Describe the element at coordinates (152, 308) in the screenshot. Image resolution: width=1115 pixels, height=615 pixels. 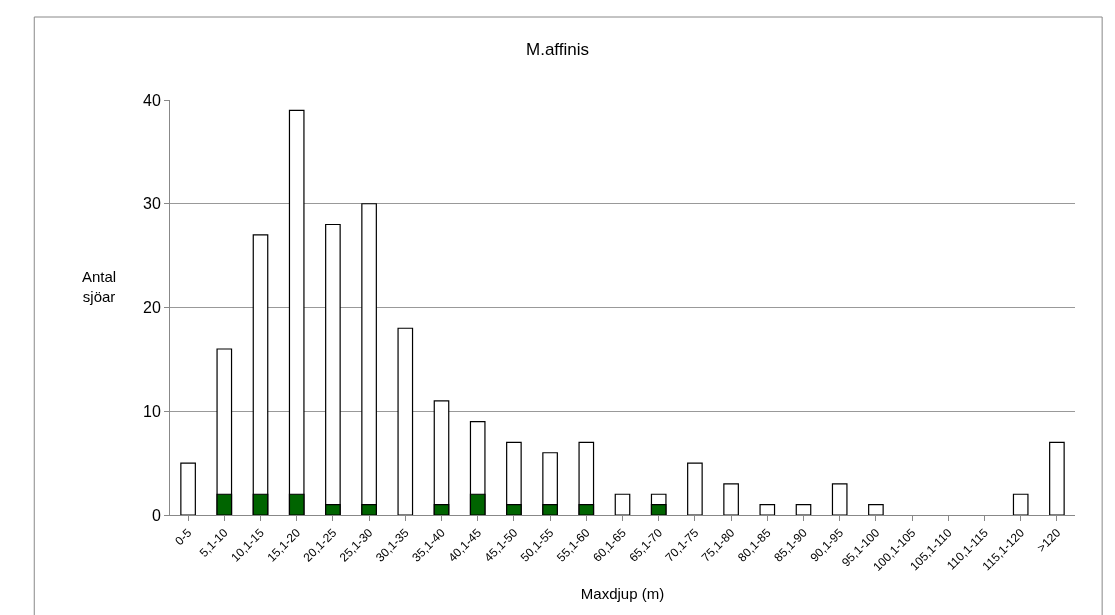
I see `y-tick-label: 20` at that location.